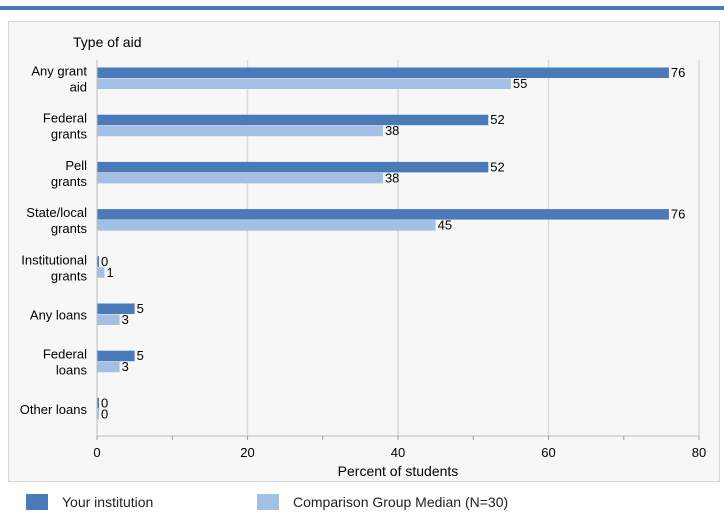  What do you see at coordinates (104, 402) in the screenshot?
I see `data-label-7-0: 0` at bounding box center [104, 402].